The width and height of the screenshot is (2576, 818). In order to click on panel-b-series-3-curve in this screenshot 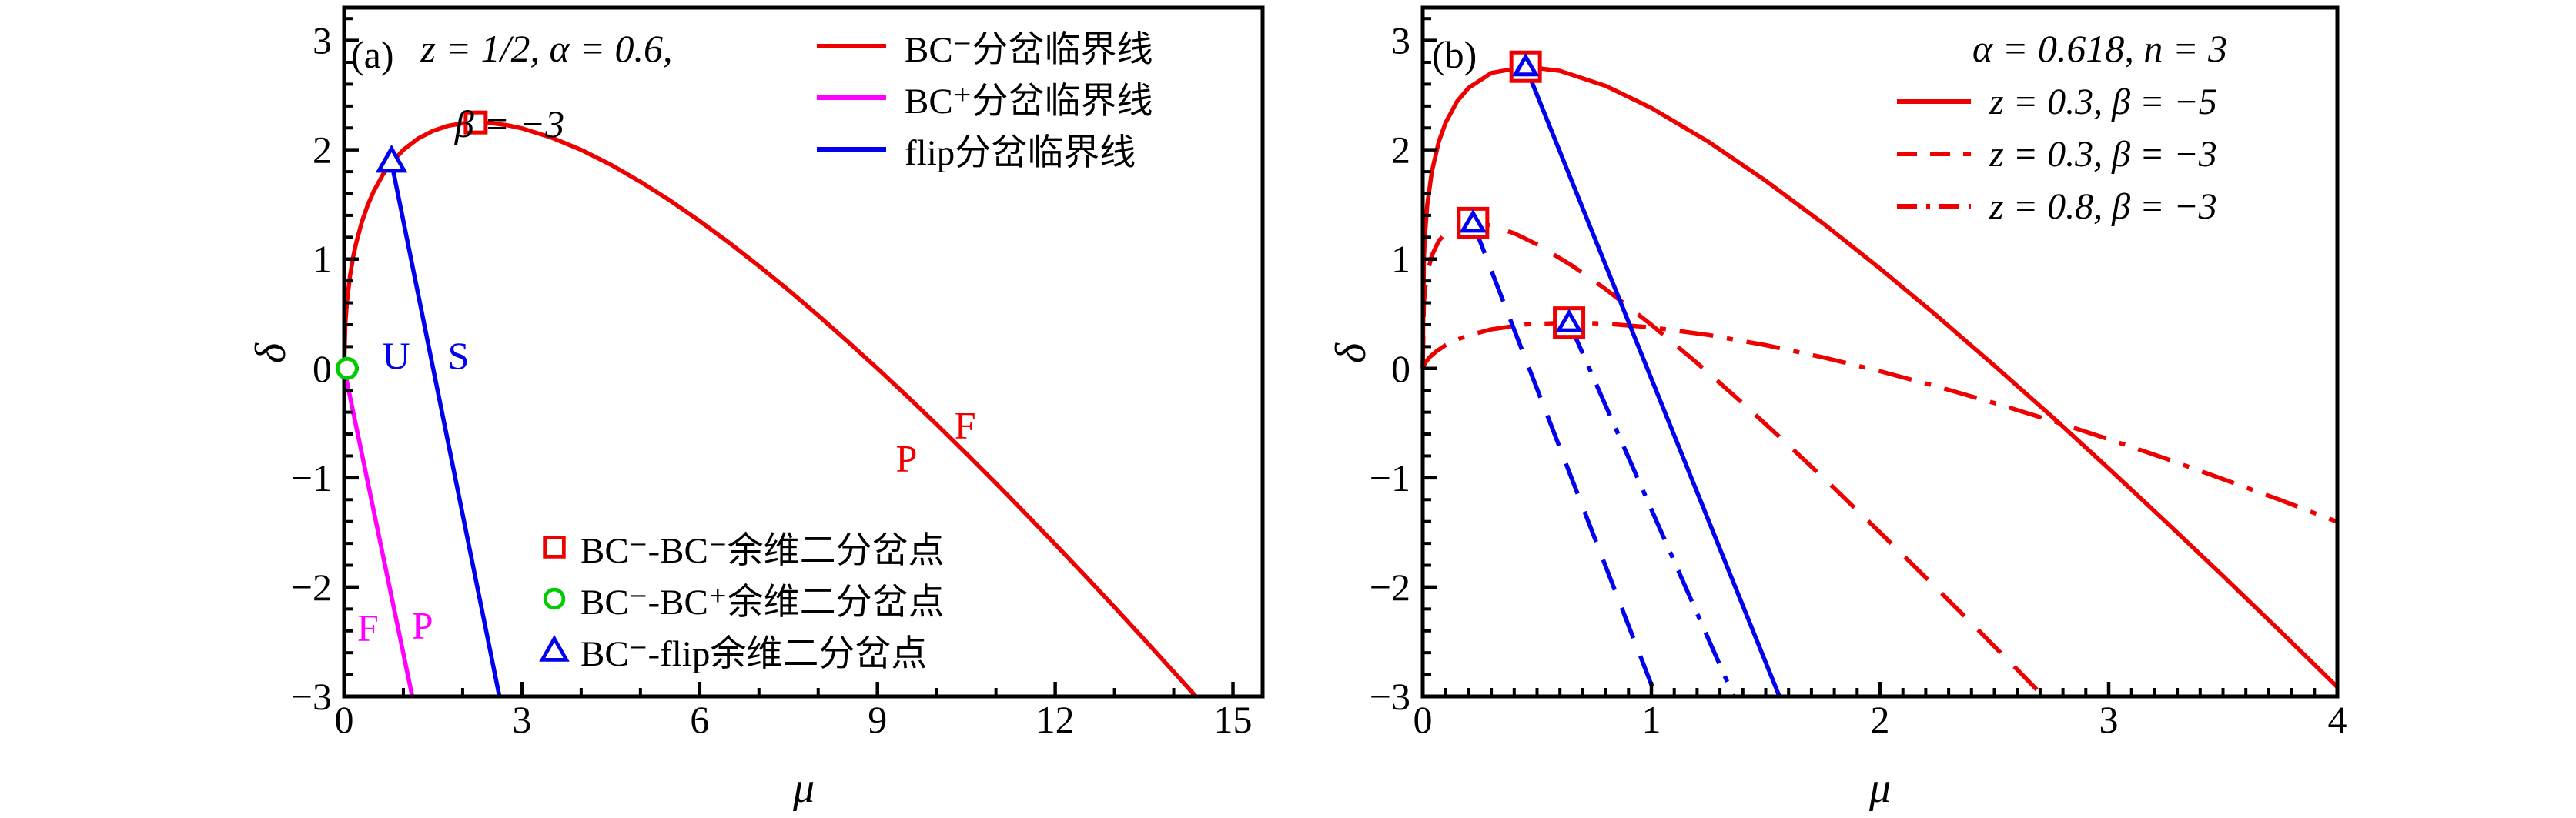, I will do `click(1653, 381)`.